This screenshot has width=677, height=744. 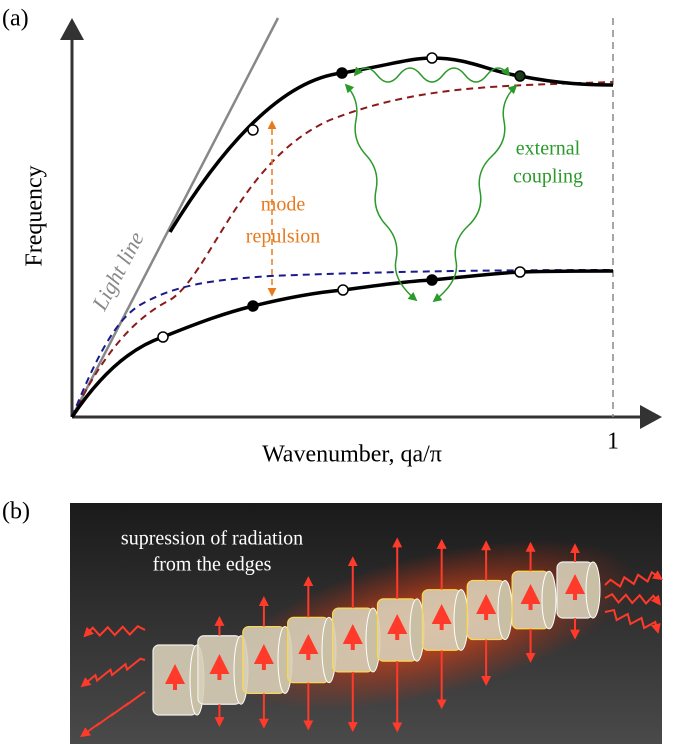 I want to click on y-axis-arrow, so click(x=72, y=29).